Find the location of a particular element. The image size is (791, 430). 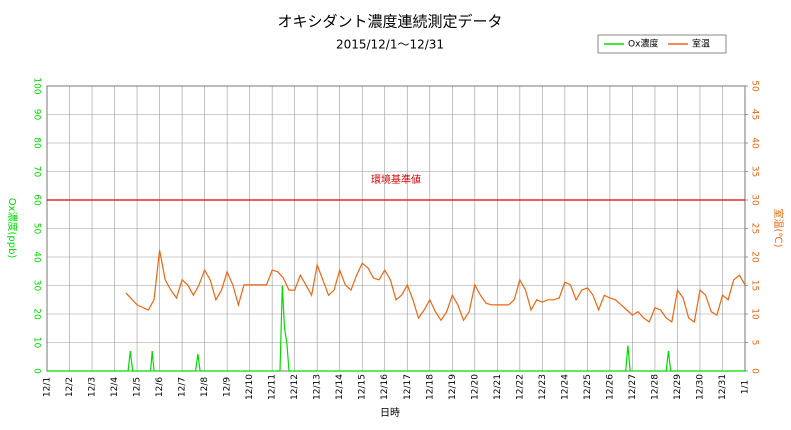

y2-tick-label: 5 is located at coordinates (755, 343).